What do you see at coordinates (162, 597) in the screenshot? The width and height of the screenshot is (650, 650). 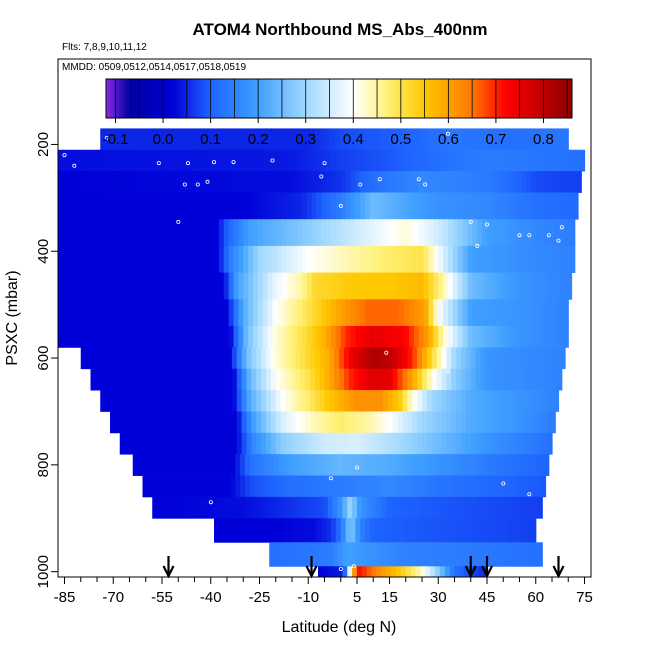 I see `x-tick-label: -55` at bounding box center [162, 597].